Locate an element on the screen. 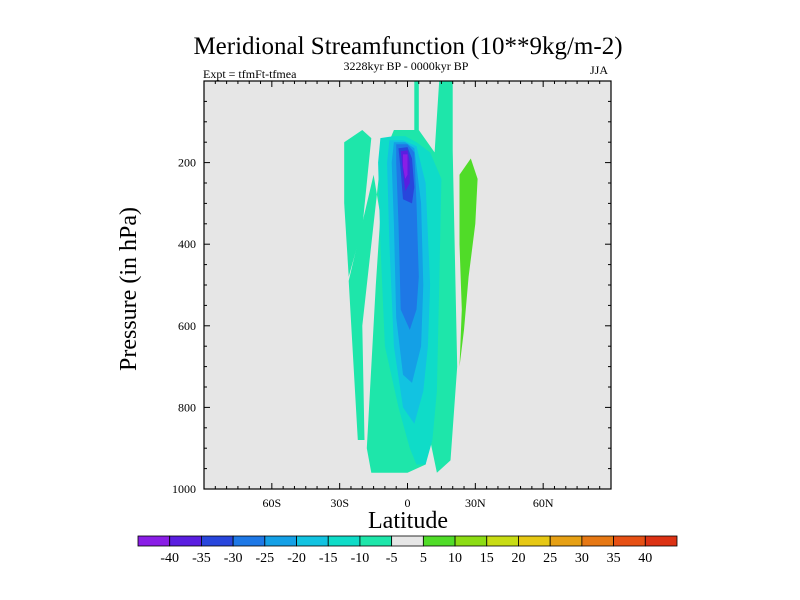 Image resolution: width=800 pixels, height=600 pixels. colorbar-label: 35 is located at coordinates (614, 558).